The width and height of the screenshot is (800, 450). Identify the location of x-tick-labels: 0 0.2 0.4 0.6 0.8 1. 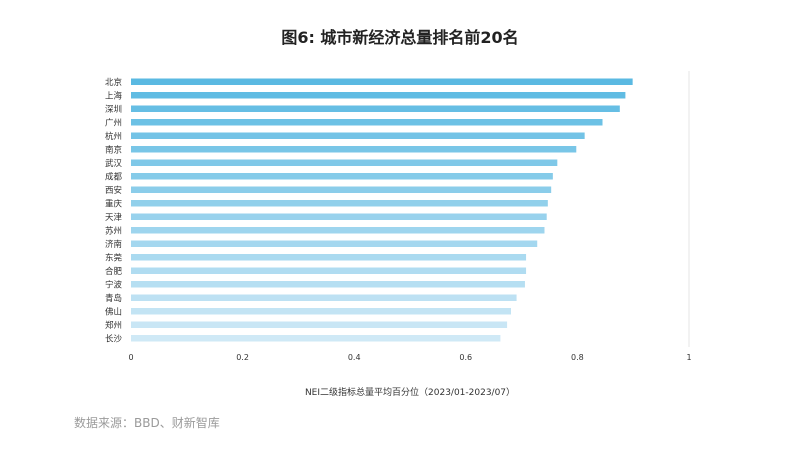
(409, 357).